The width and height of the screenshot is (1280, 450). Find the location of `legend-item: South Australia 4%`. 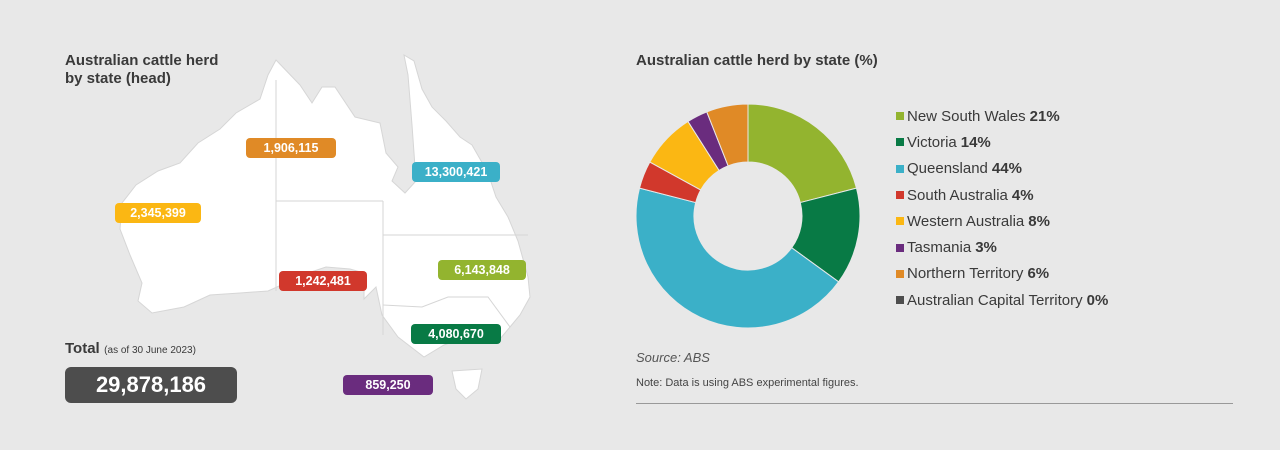

legend-item: South Australia 4% is located at coordinates (1002, 195).